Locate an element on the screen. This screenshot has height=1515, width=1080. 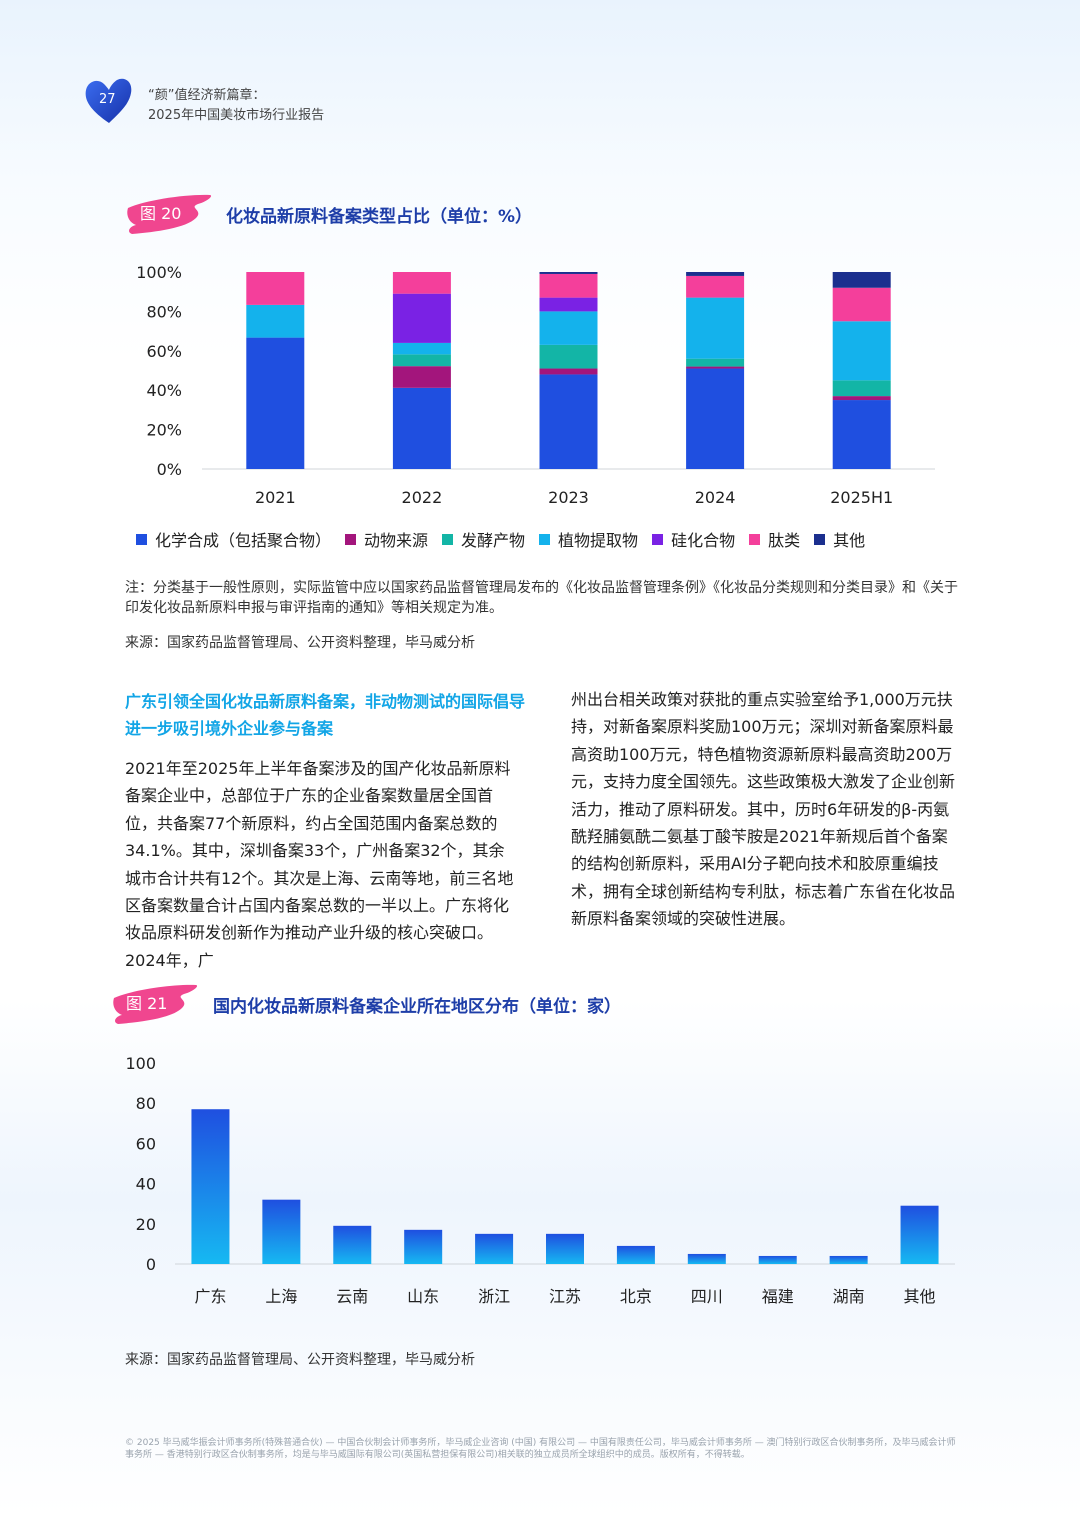
y-tick-label: 60 is located at coordinates (146, 1143).